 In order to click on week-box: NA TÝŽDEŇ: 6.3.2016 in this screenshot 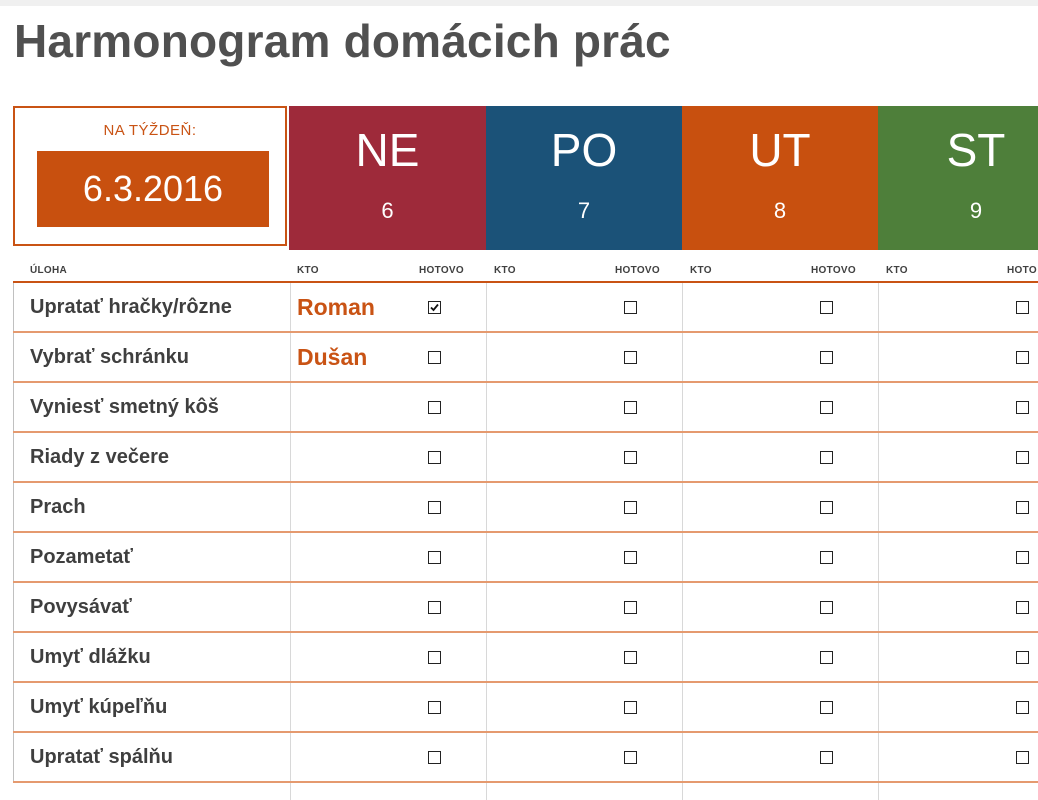, I will do `click(150, 176)`.